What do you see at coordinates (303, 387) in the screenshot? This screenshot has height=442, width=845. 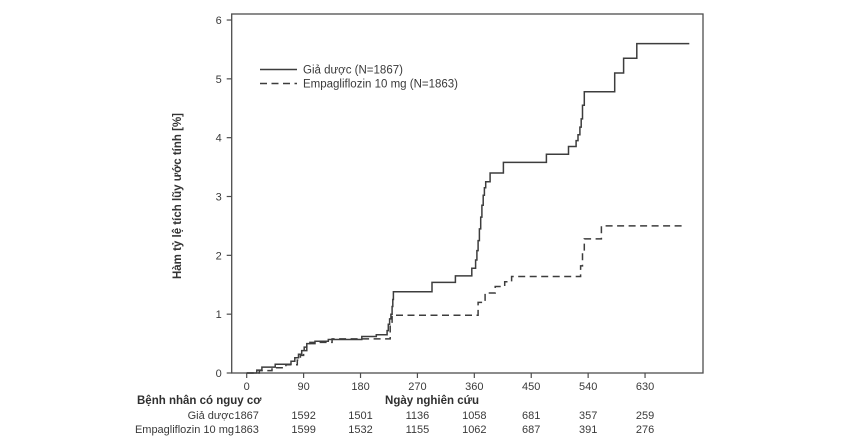 I see `x-tick-label: 90` at bounding box center [303, 387].